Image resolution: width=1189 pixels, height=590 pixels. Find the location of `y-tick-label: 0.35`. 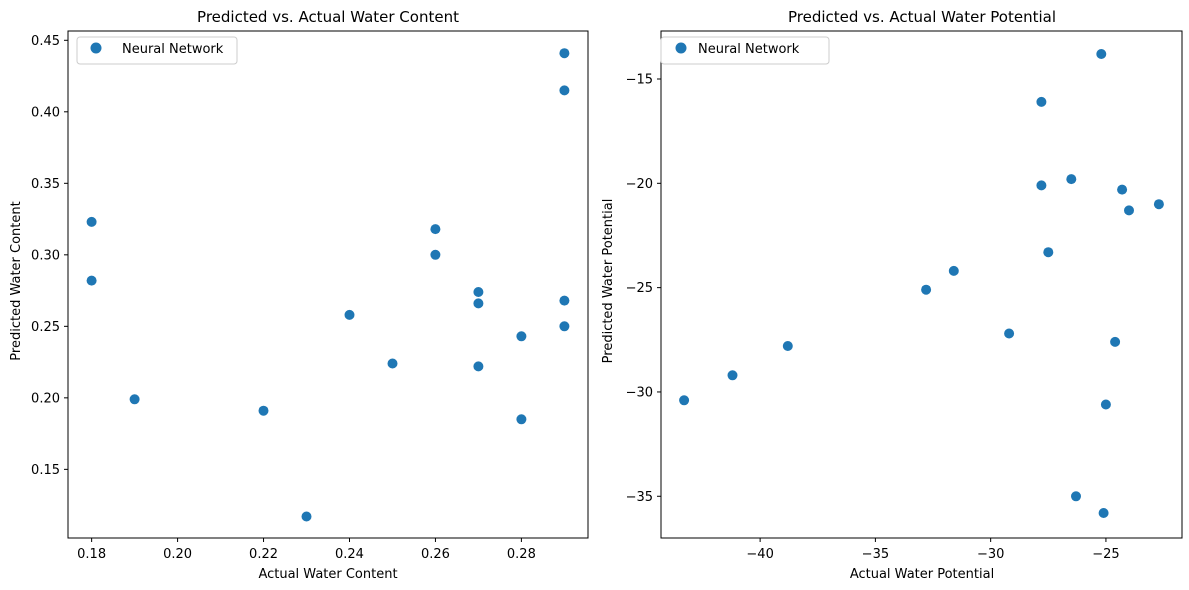

y-tick-label: 0.35 is located at coordinates (45, 184).